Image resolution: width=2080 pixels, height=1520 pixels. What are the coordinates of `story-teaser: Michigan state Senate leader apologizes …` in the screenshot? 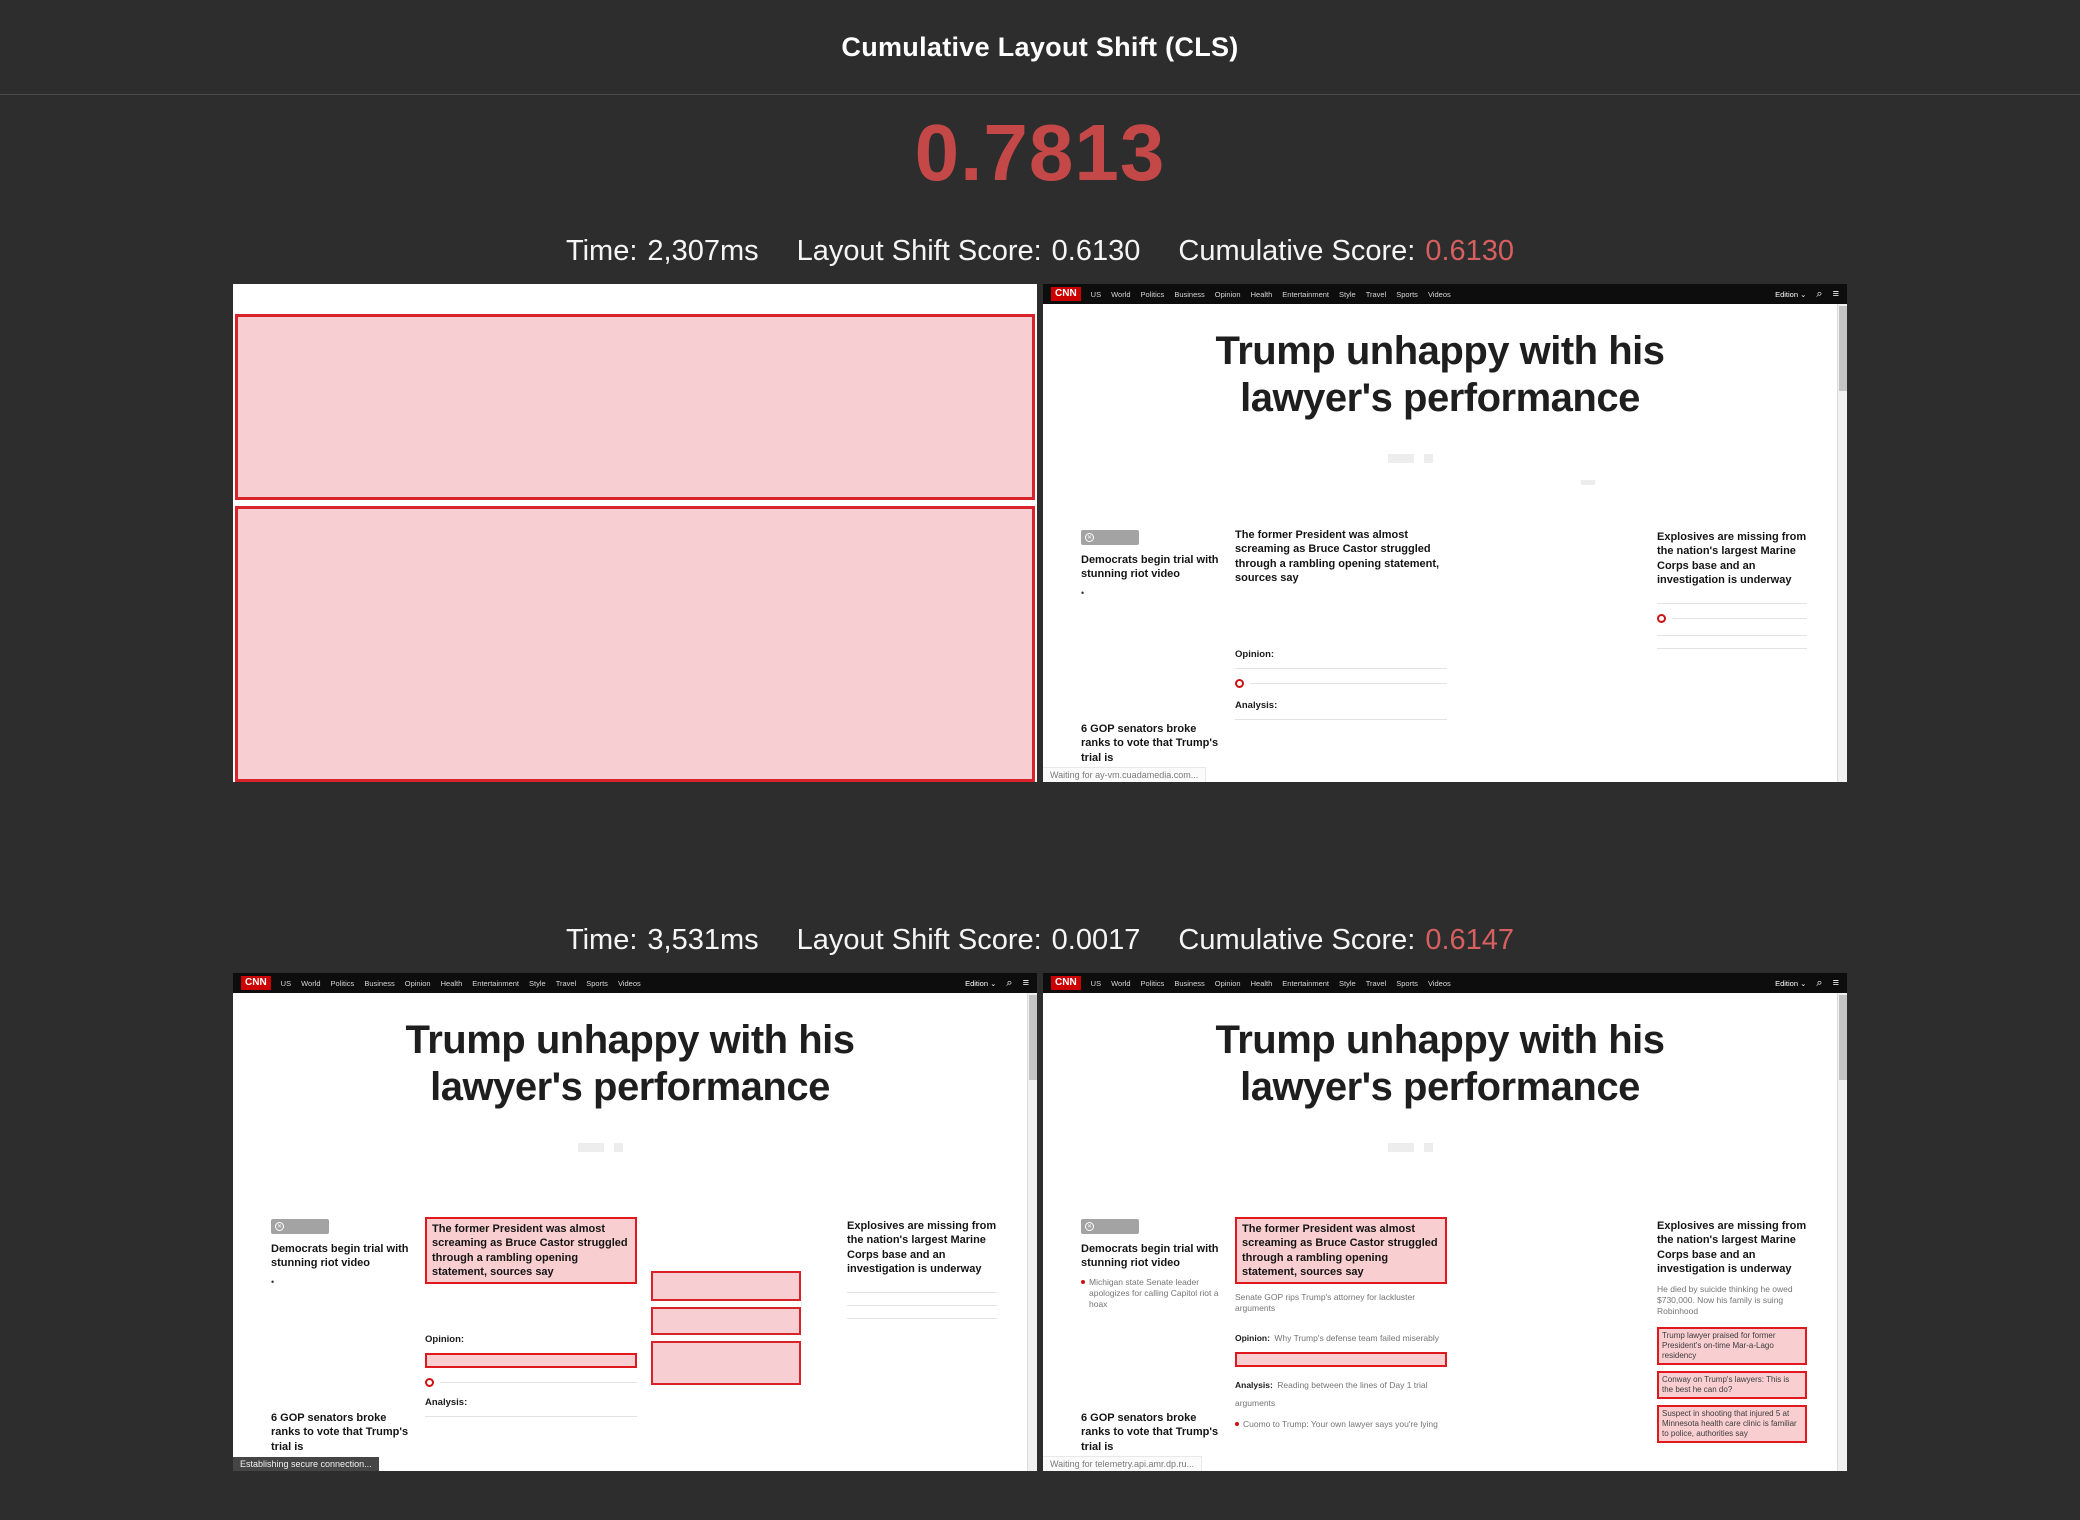 It's located at (1151, 1293).